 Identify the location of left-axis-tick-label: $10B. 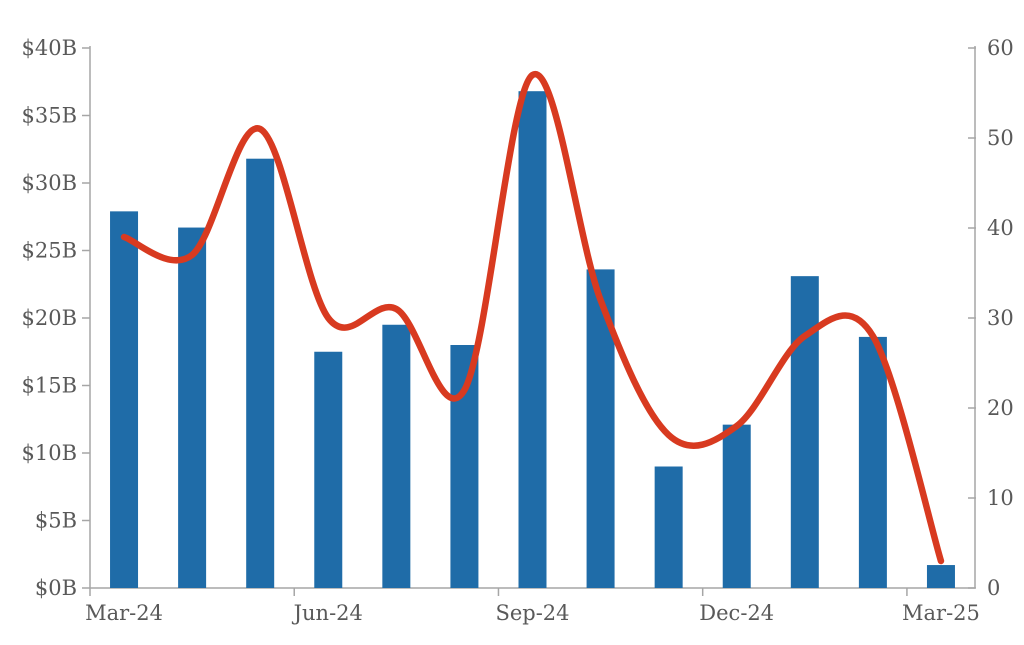
(49, 453).